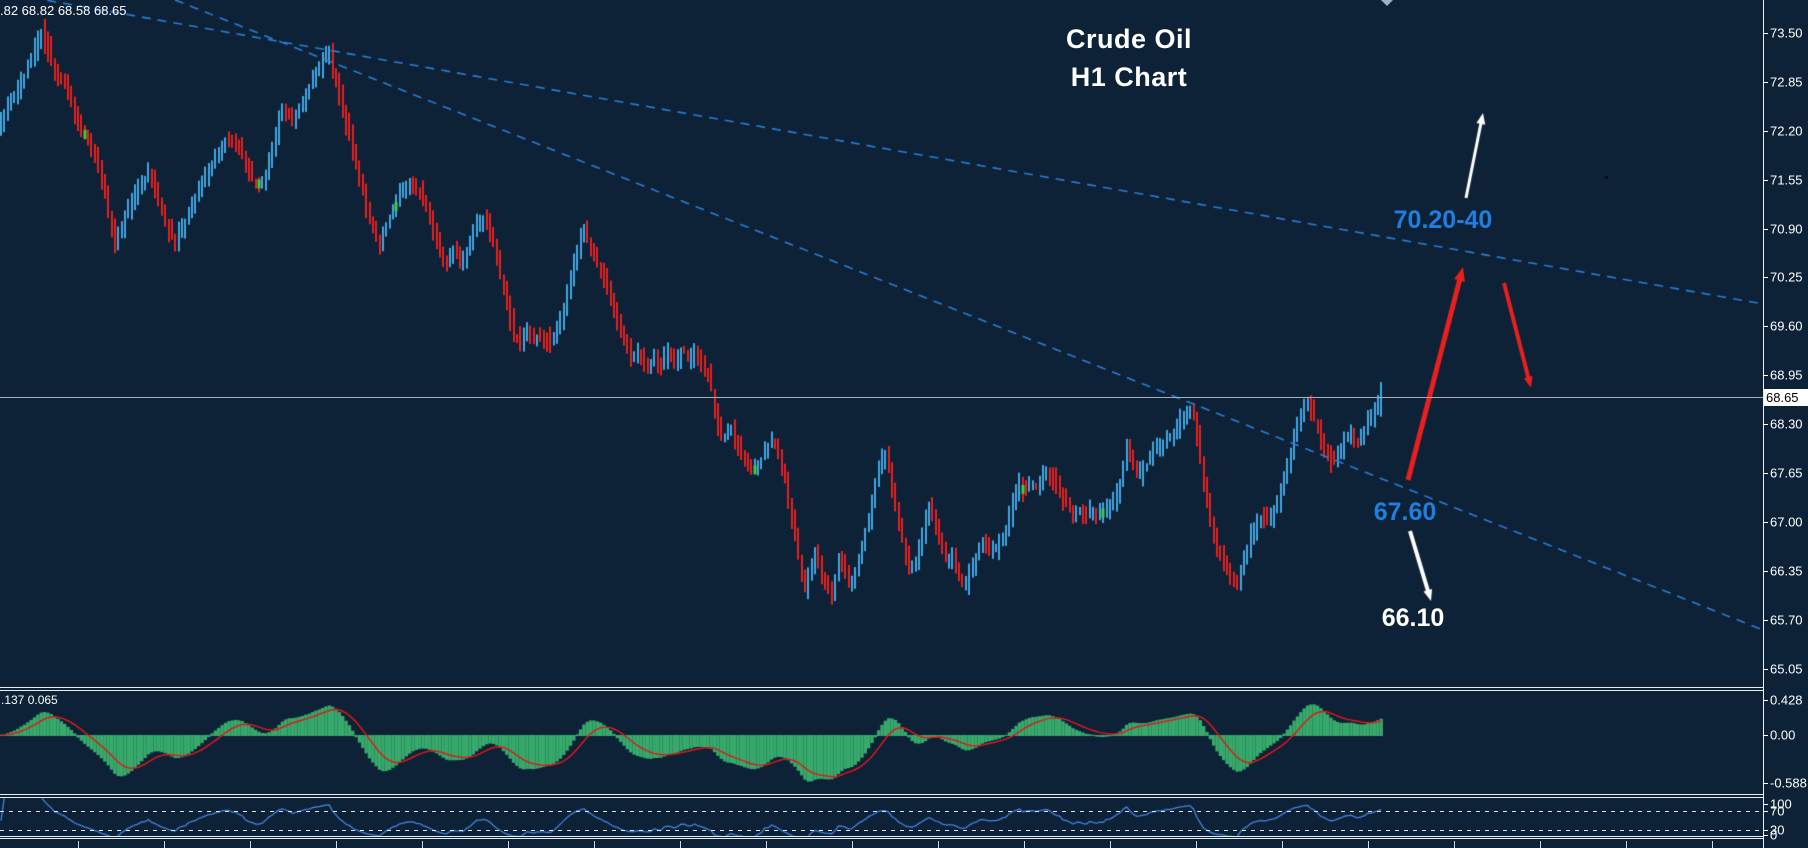 The height and width of the screenshot is (848, 1808). What do you see at coordinates (1765, 33) in the screenshot?
I see `price-label-73.50-tick` at bounding box center [1765, 33].